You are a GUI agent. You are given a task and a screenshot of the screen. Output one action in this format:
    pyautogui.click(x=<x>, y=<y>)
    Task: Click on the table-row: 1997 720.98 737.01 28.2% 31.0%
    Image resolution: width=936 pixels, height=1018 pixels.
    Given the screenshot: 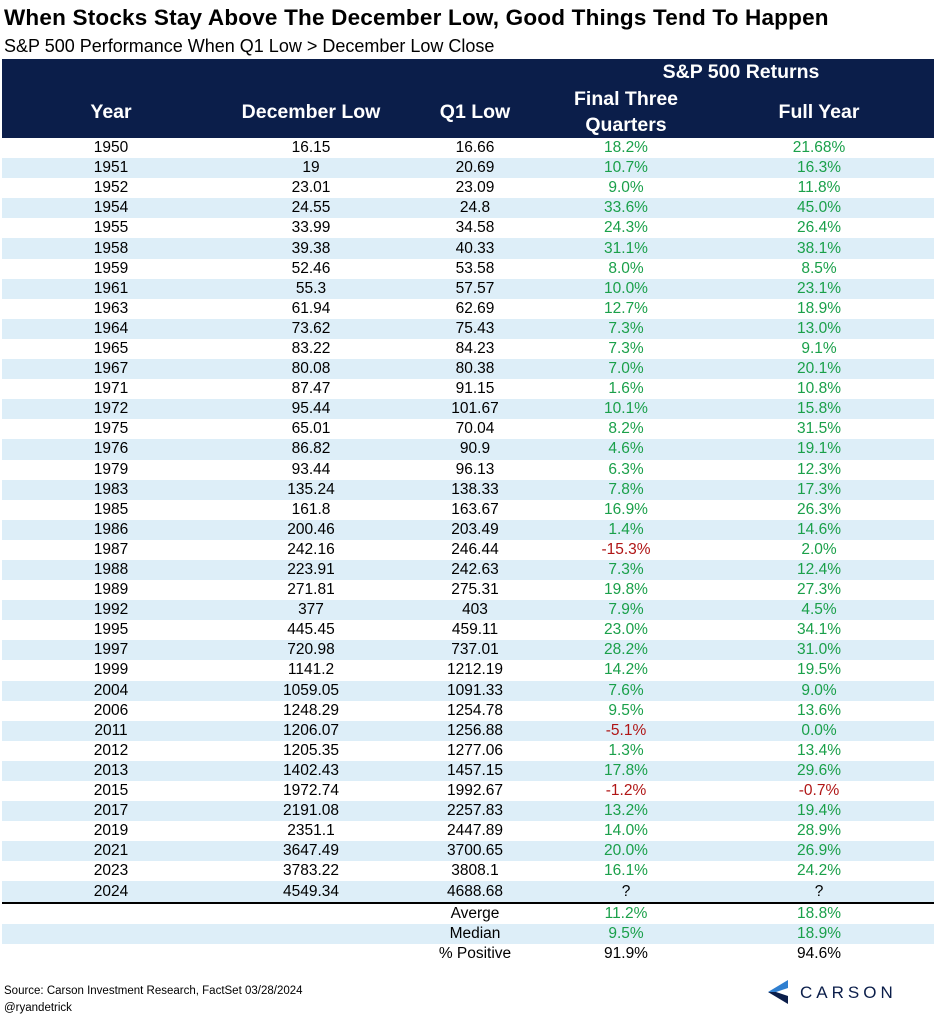 What is the action you would take?
    pyautogui.click(x=468, y=650)
    